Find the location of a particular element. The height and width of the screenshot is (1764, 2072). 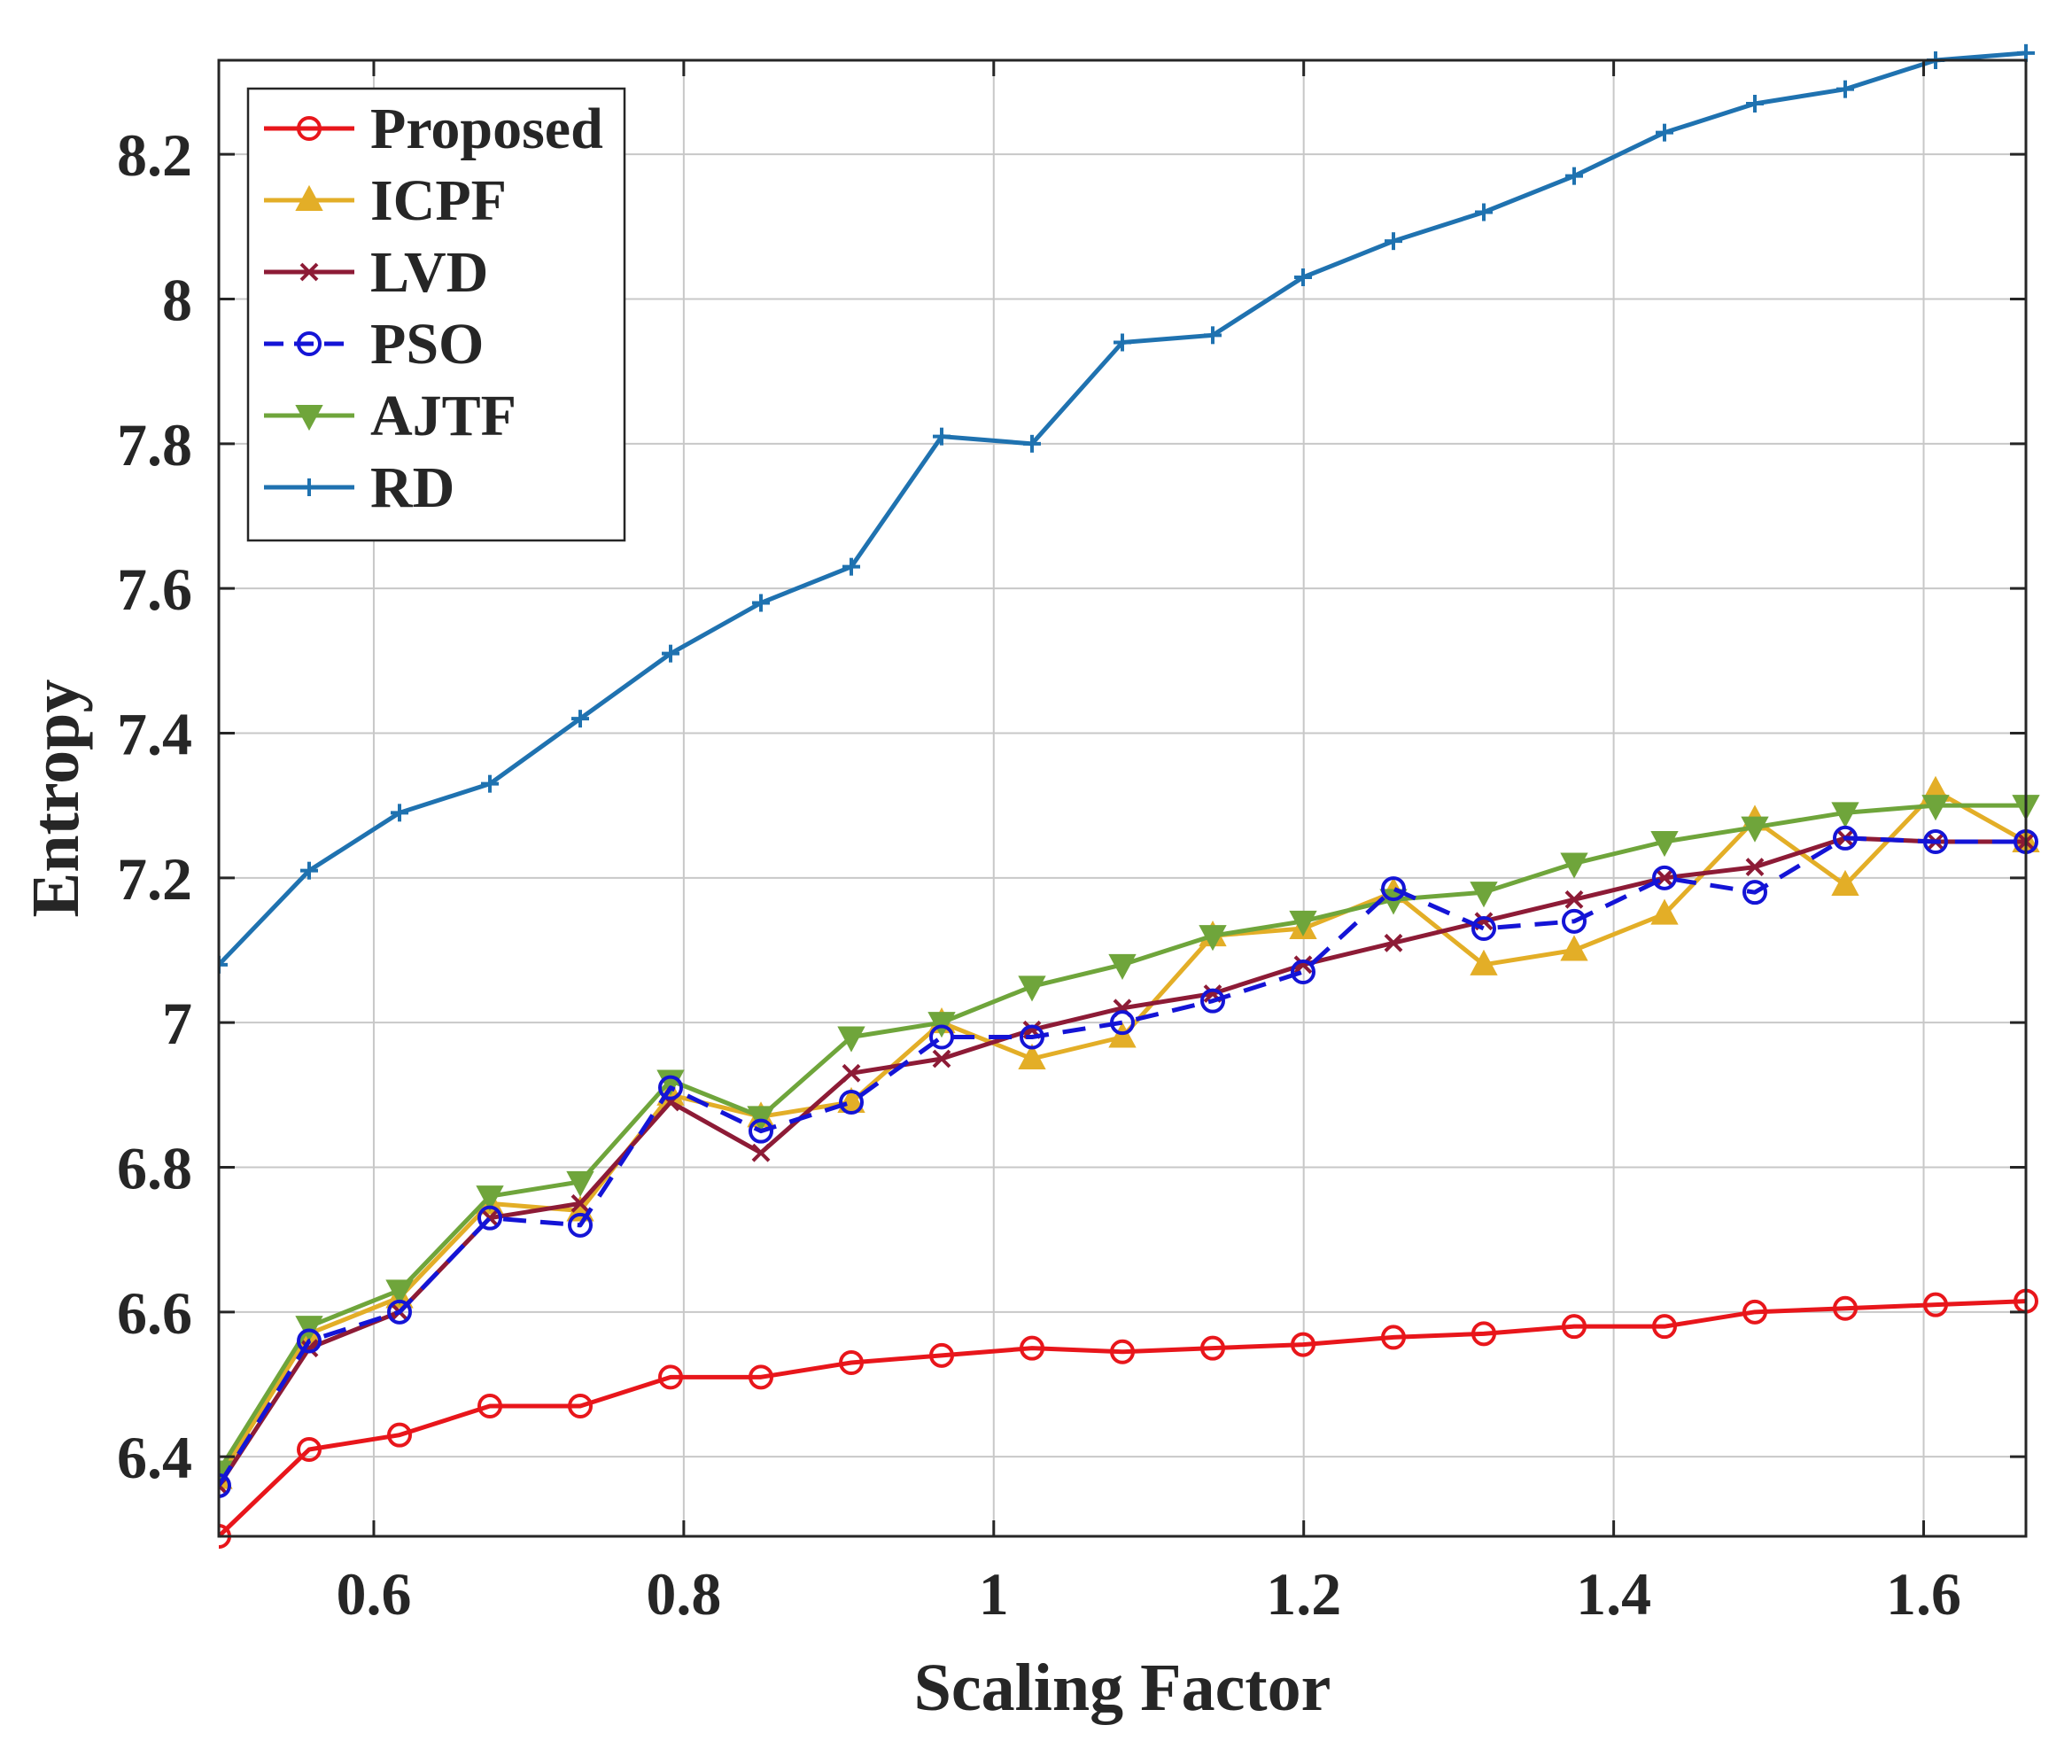

legend-entry-pso: PSO is located at coordinates (374, 344).